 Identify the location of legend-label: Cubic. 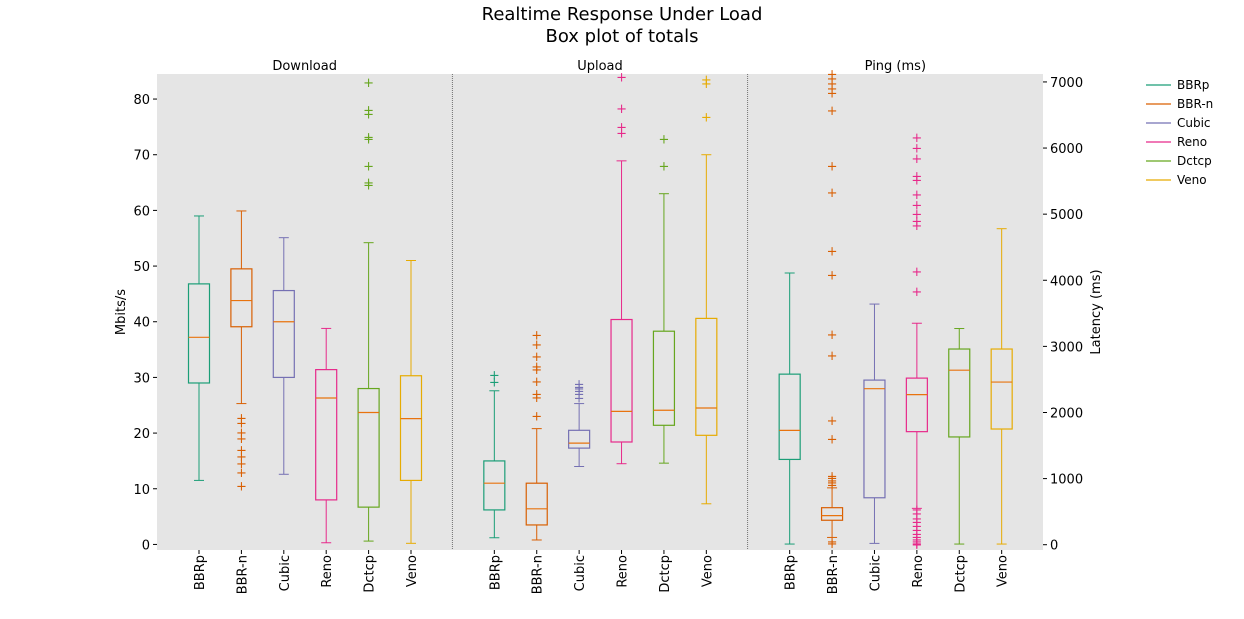
(1194, 123).